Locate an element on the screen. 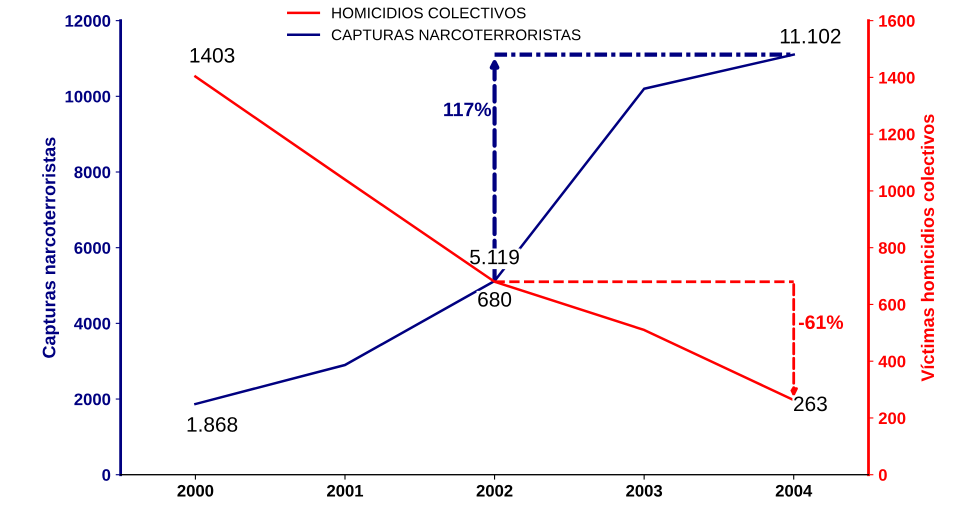  y2-tick-label: 1200 is located at coordinates (897, 134).